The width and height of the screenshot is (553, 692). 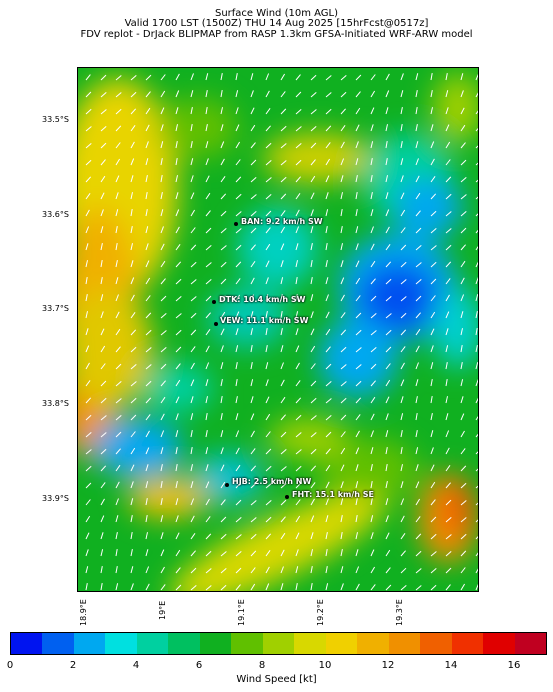 I want to click on lon-label-19-1: 19.1°E, so click(x=241, y=612).